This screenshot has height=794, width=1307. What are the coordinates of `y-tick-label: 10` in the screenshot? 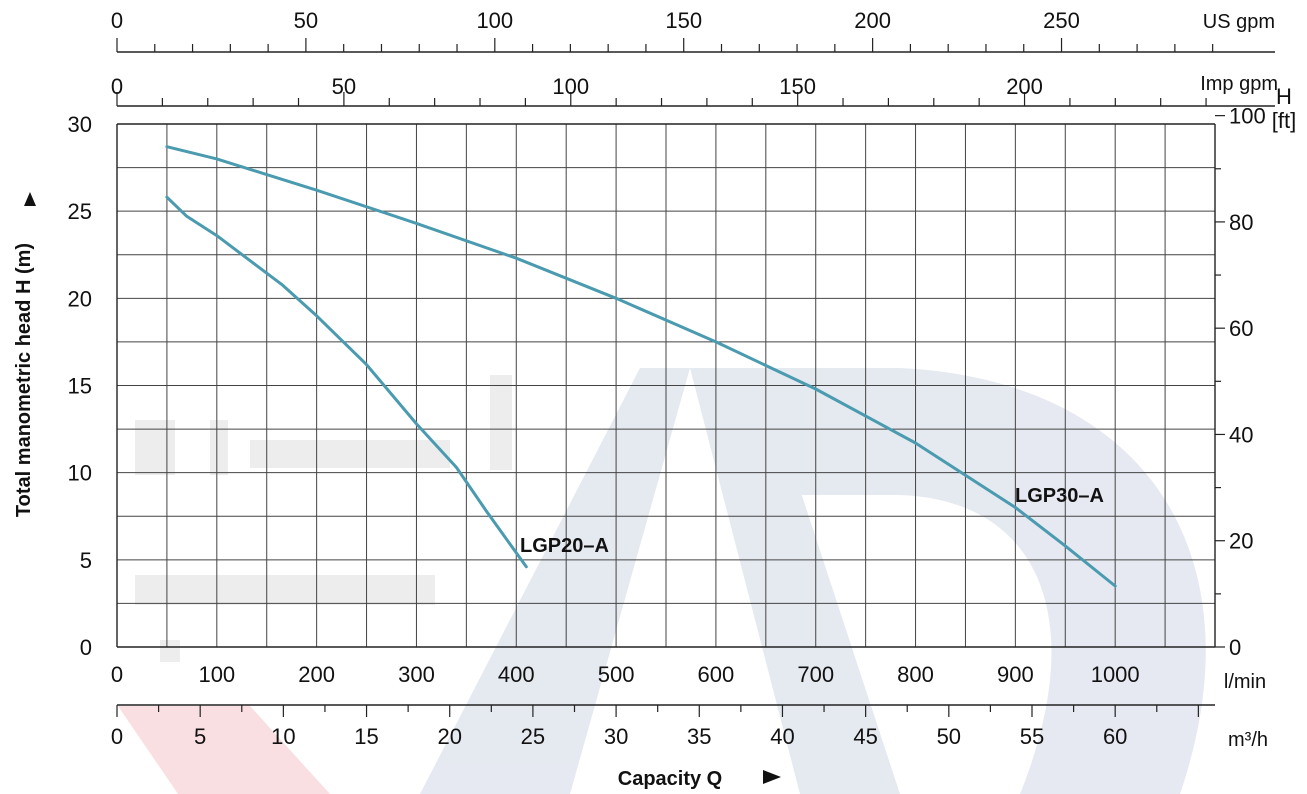 It's located at (80, 473).